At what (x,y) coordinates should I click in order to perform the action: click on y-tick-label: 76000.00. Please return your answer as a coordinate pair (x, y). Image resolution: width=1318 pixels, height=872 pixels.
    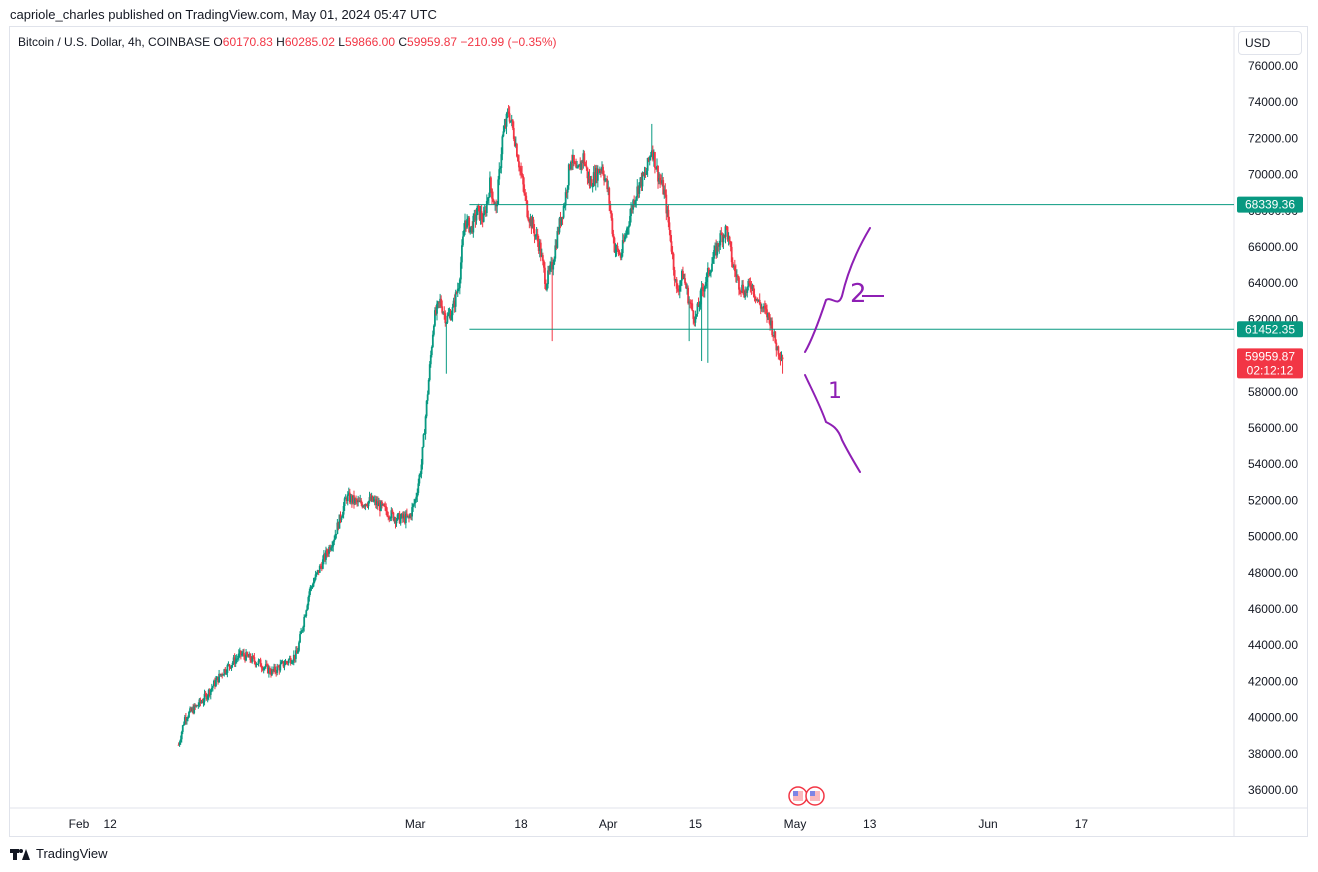
    Looking at the image, I should click on (1273, 66).